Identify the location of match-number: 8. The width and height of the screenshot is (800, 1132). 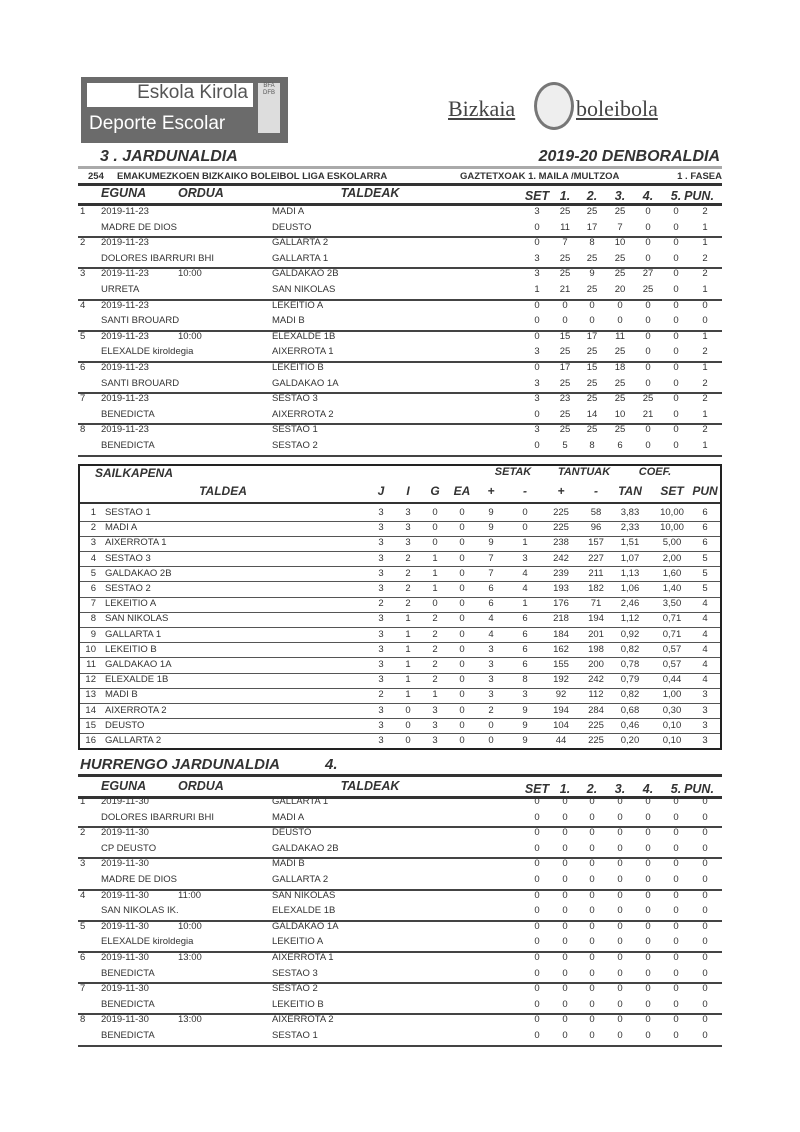
(83, 430).